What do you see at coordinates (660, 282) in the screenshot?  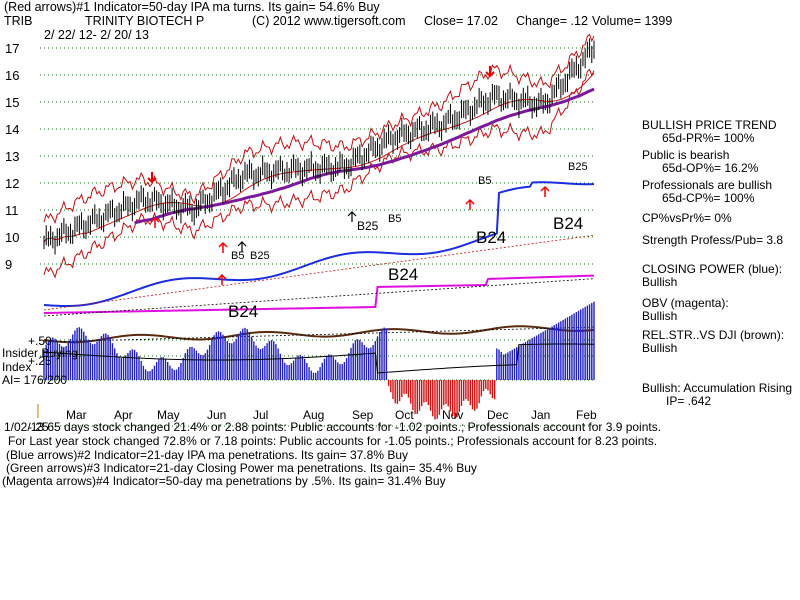 I see `closing-power-value: Bullish` at bounding box center [660, 282].